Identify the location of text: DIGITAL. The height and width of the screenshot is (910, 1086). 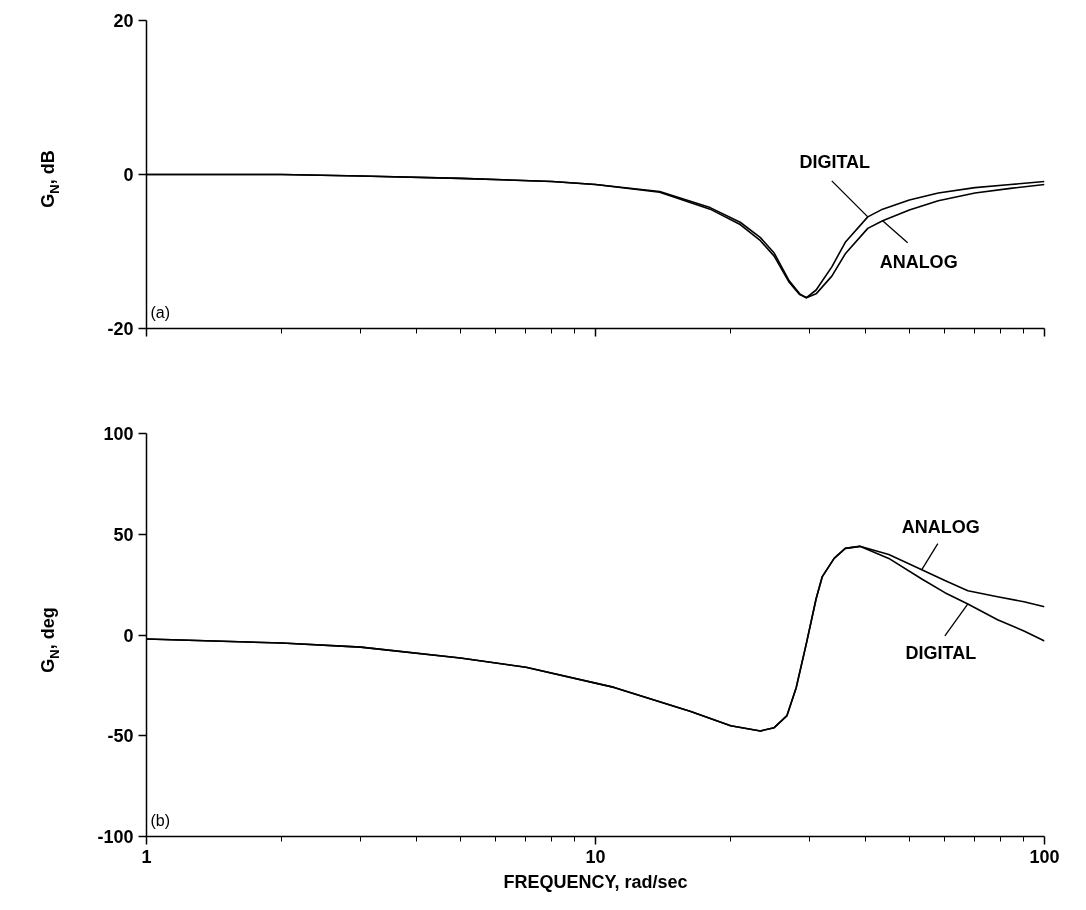
(835, 161).